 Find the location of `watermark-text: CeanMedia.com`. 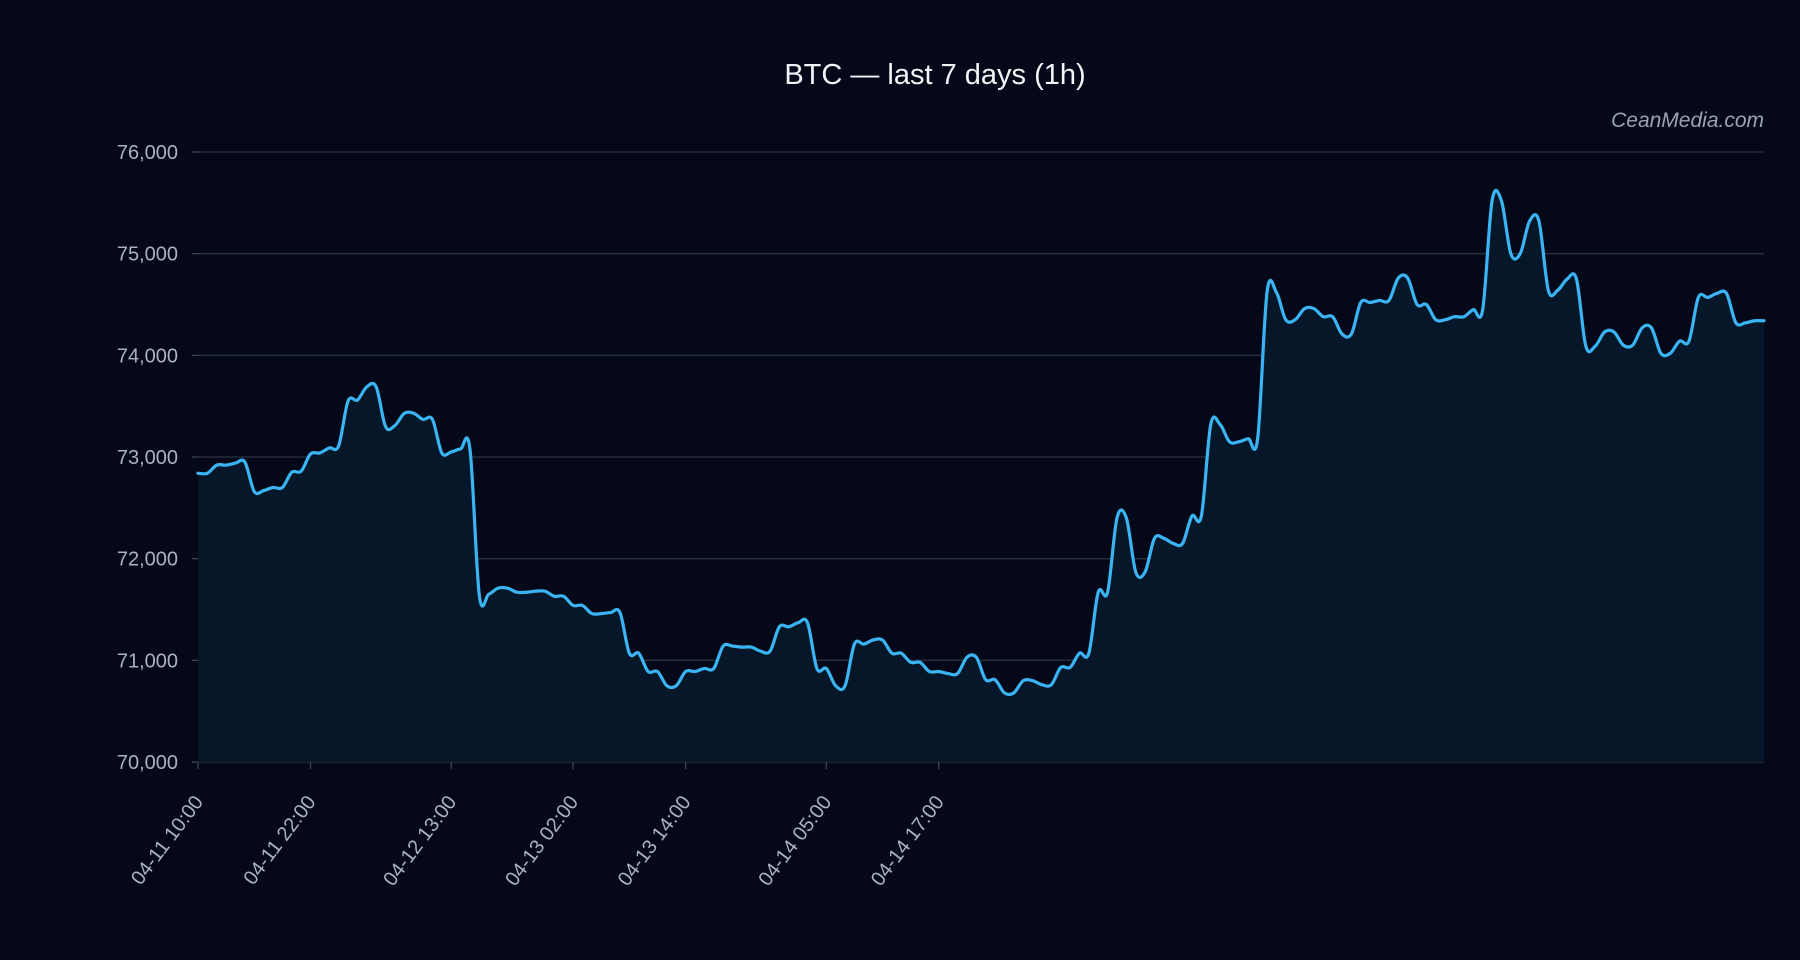

watermark-text: CeanMedia.com is located at coordinates (1687, 120).